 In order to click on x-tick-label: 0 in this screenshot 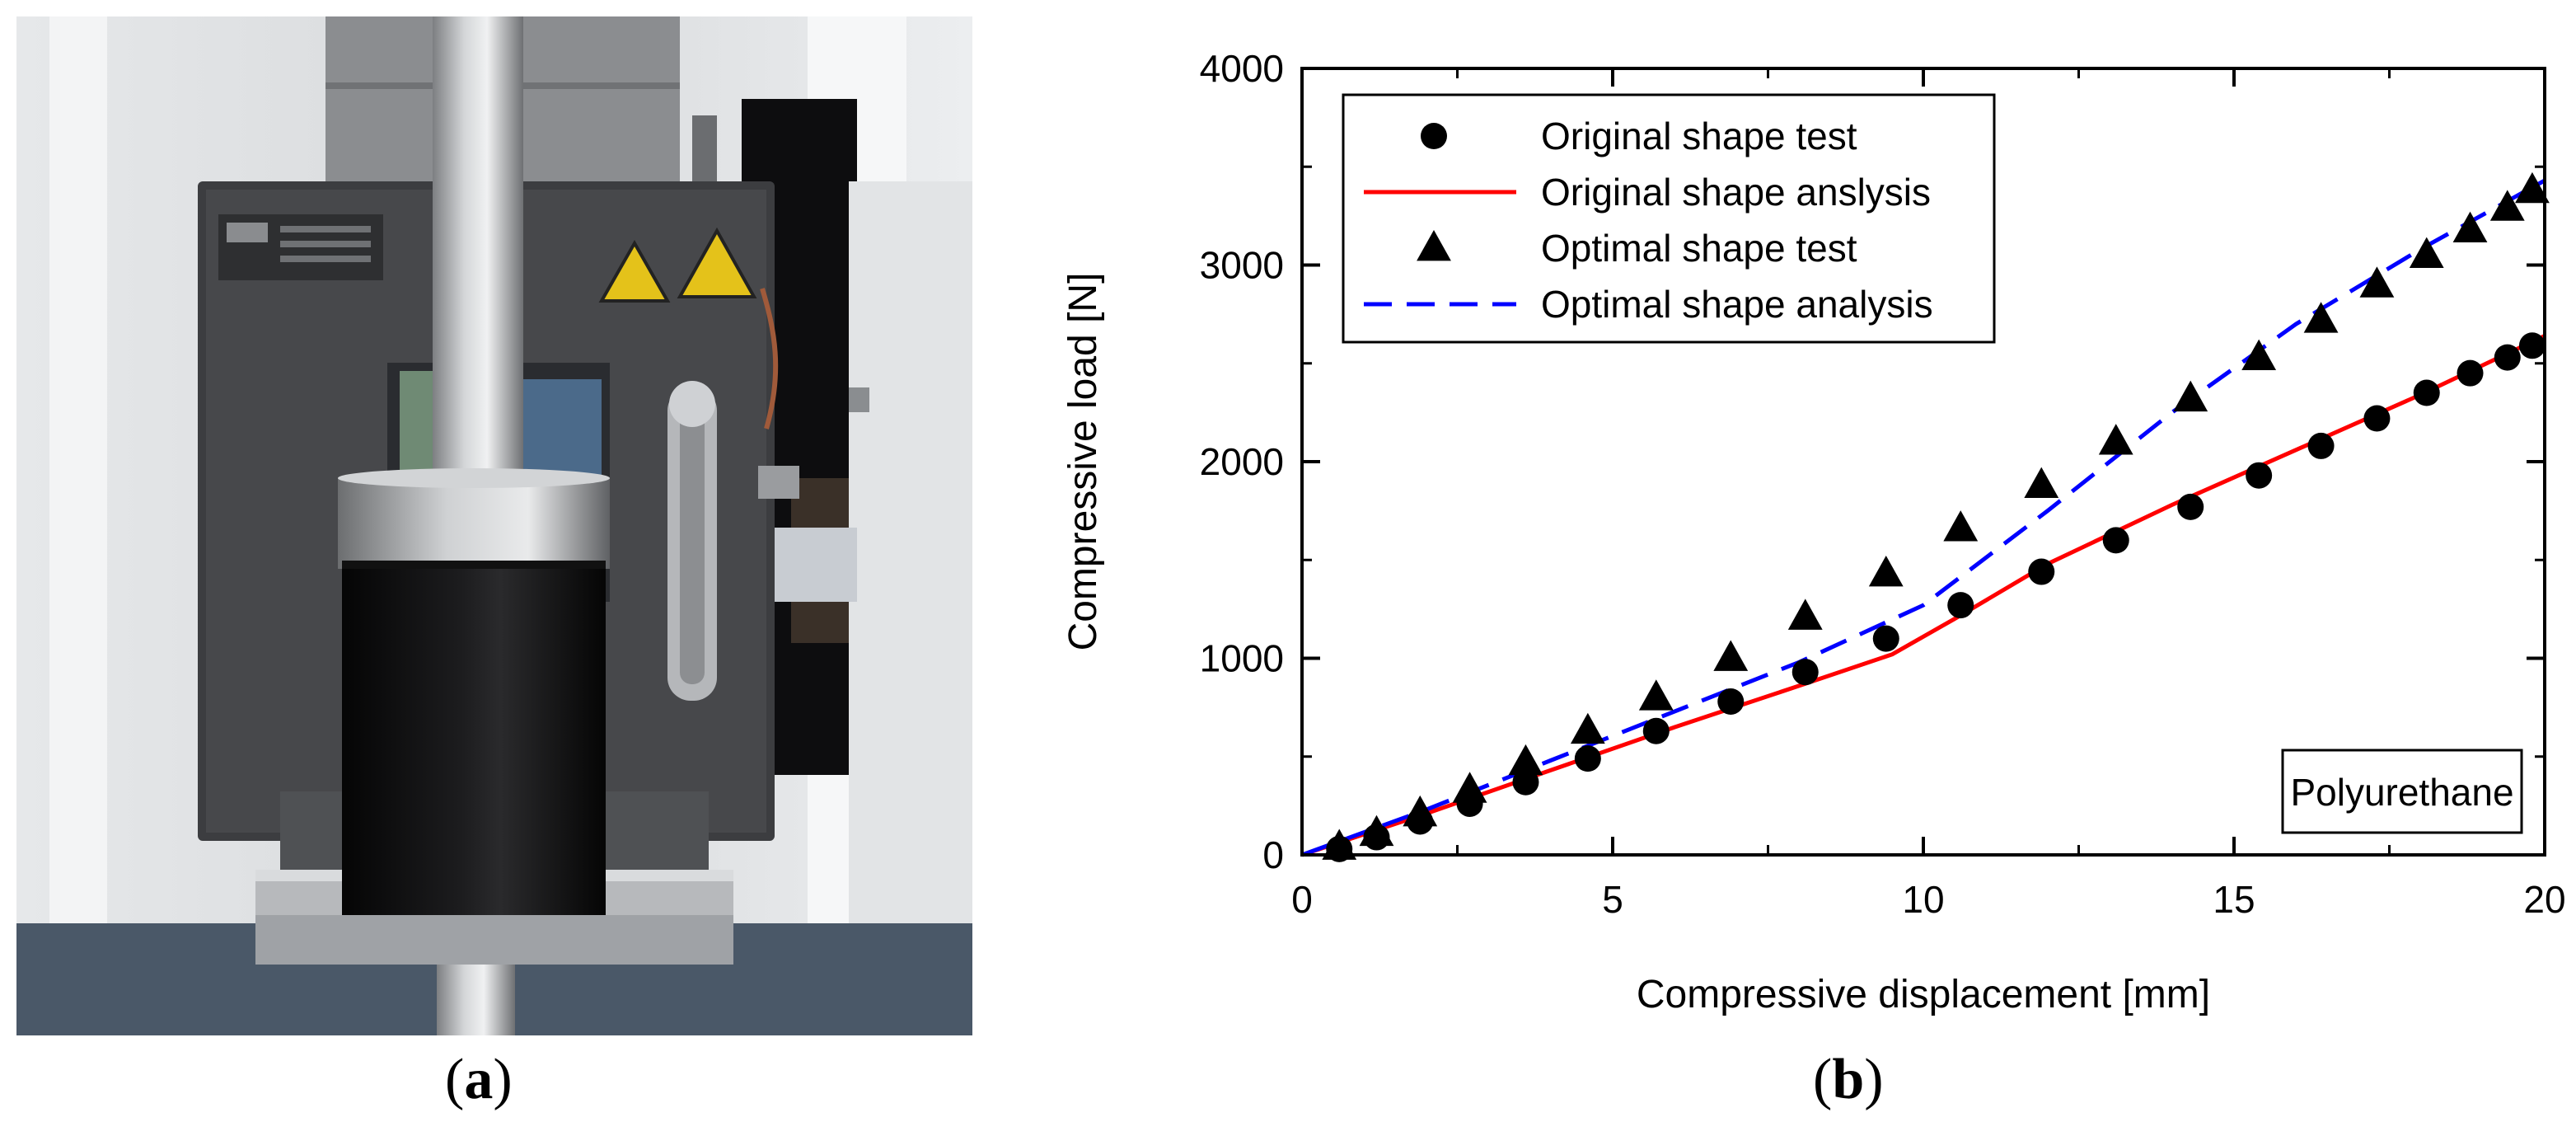, I will do `click(1302, 899)`.